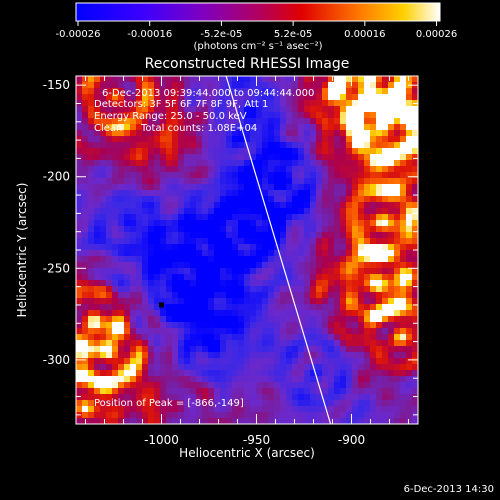 The image size is (500, 500). What do you see at coordinates (278, 250) in the screenshot?
I see `limb-line` at bounding box center [278, 250].